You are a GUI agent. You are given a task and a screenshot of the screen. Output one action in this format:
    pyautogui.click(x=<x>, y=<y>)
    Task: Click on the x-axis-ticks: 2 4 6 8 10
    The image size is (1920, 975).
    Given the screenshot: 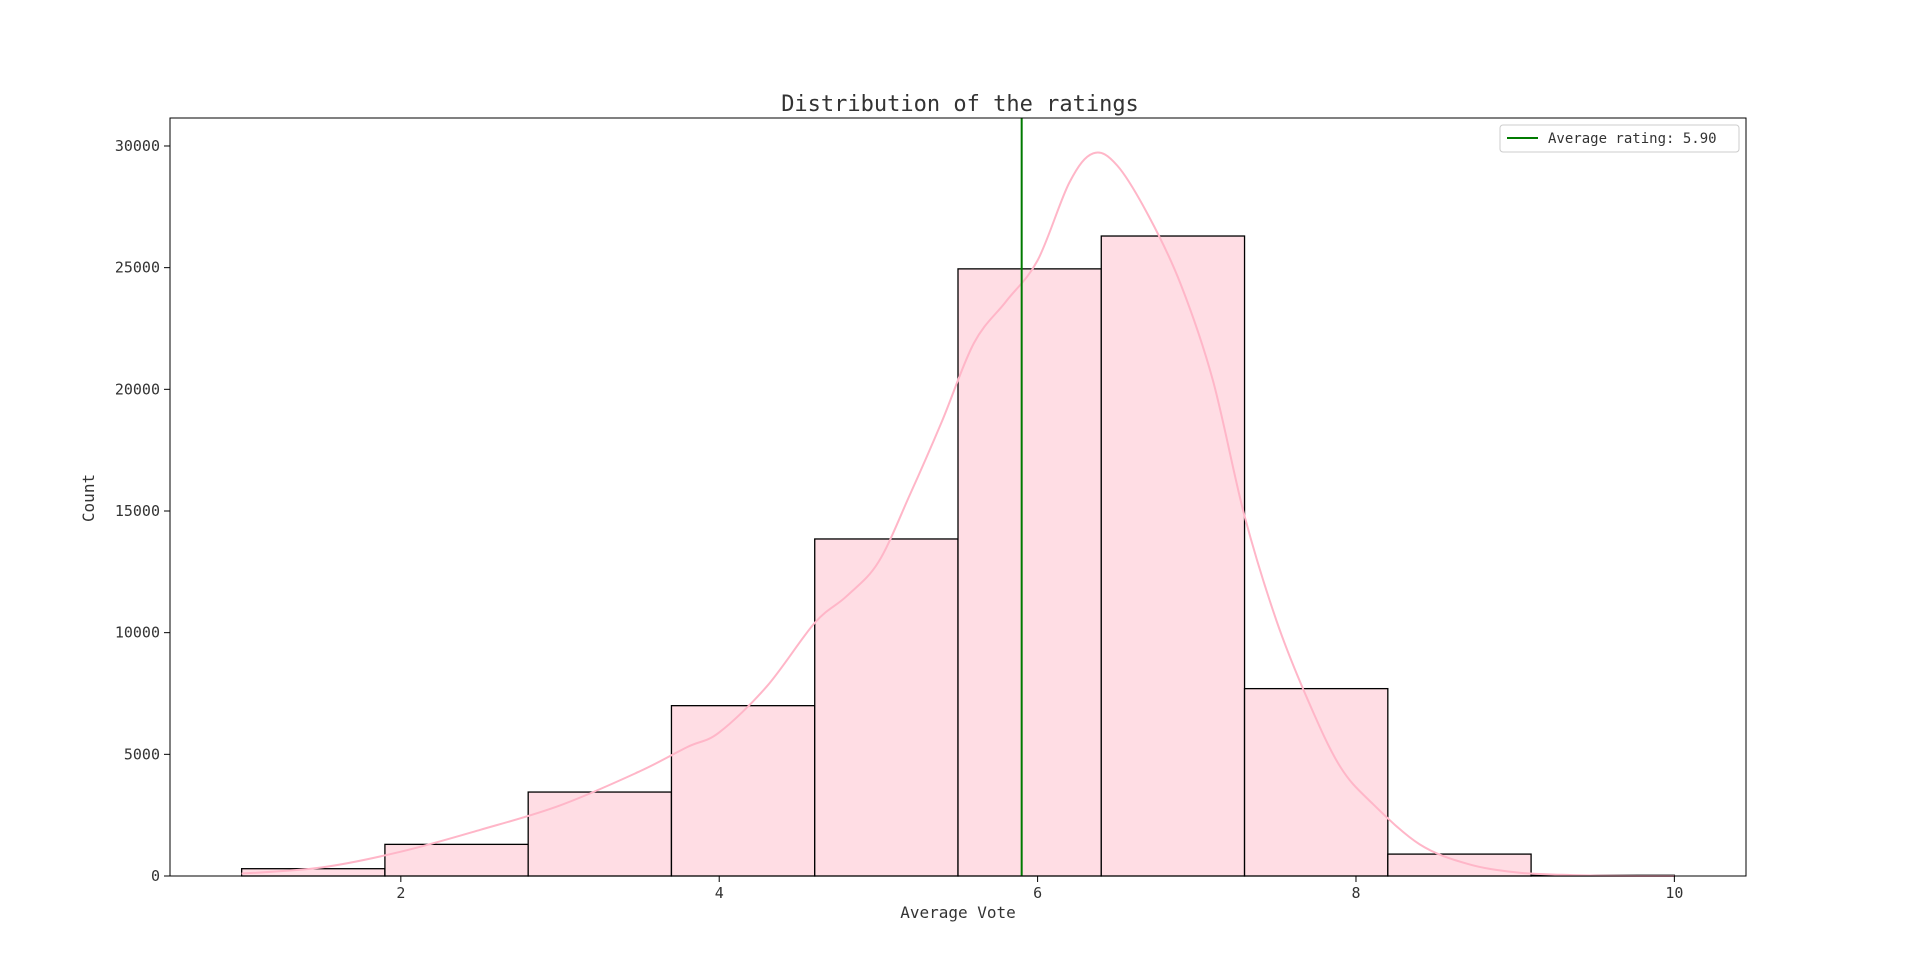 What is the action you would take?
    pyautogui.click(x=1039, y=889)
    